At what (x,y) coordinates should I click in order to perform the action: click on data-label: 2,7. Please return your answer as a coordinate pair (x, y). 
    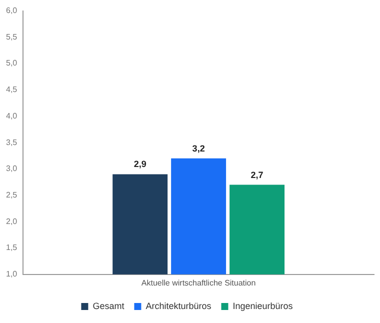
    Looking at the image, I should click on (257, 175).